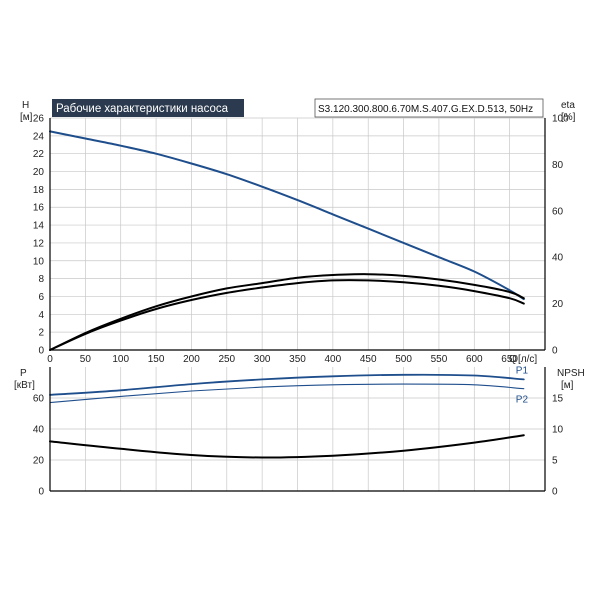 The height and width of the screenshot is (605, 600). Describe the element at coordinates (120, 359) in the screenshot. I see `flow-tick-label: 100` at that location.